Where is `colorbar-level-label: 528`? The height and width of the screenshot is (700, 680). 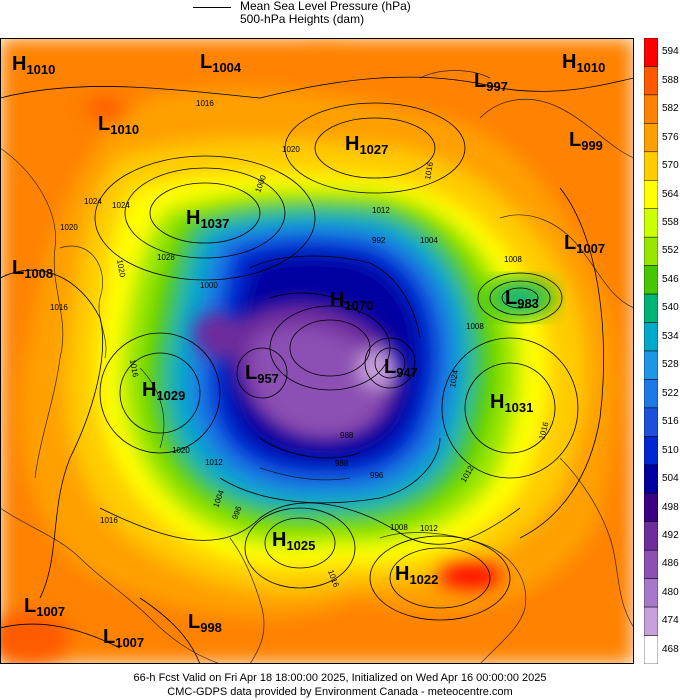 colorbar-level-label: 528 is located at coordinates (670, 365).